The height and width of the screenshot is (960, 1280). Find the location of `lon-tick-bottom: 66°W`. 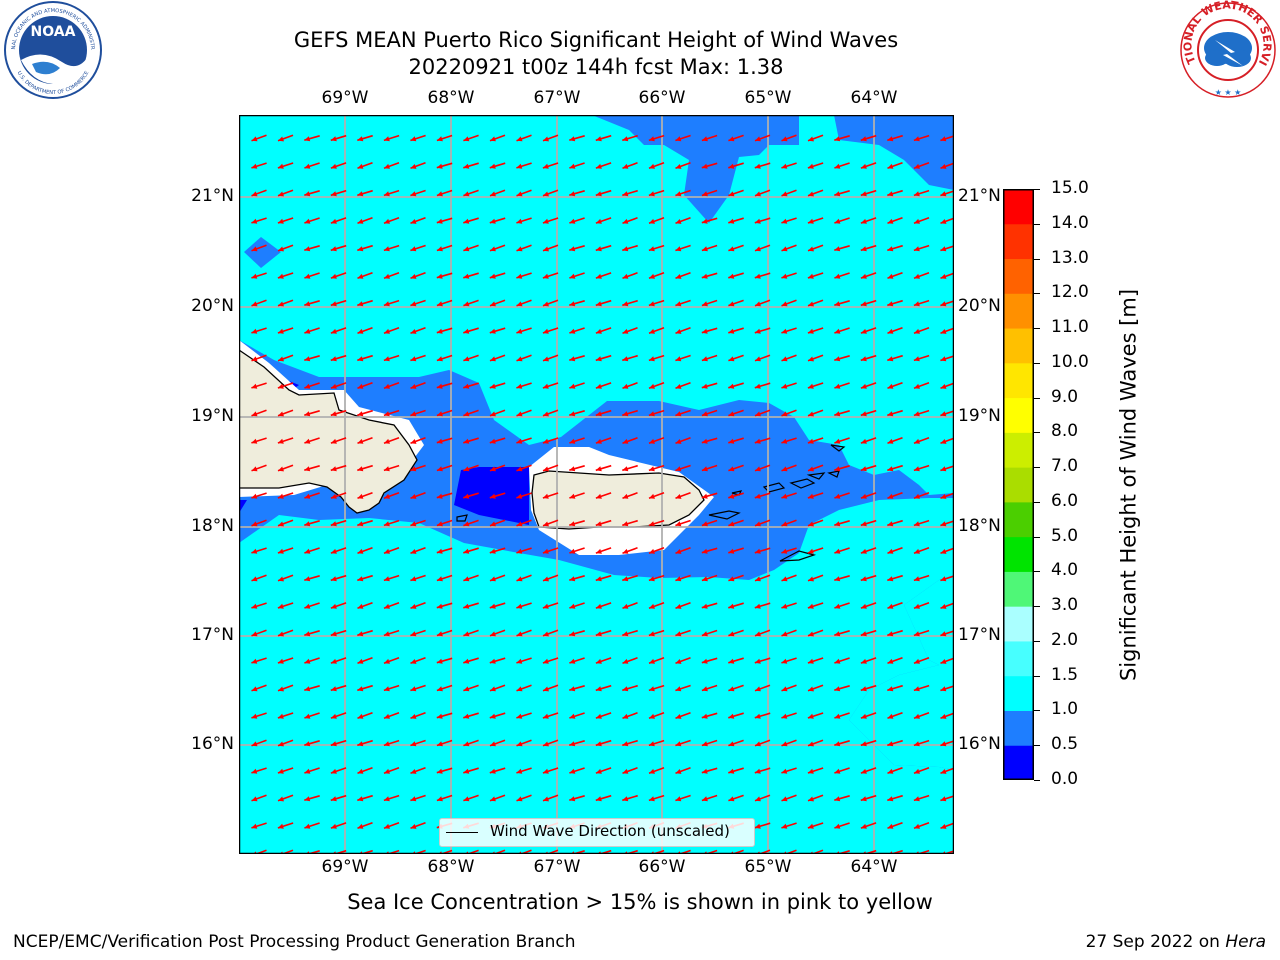

lon-tick-bottom: 66°W is located at coordinates (662, 867).